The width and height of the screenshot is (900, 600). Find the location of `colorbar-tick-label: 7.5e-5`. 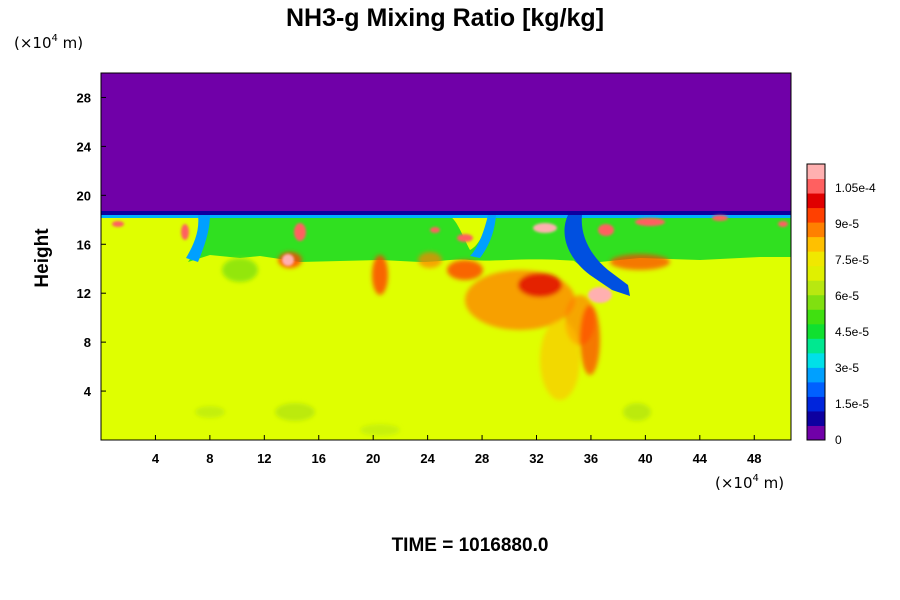

colorbar-tick-label: 7.5e-5 is located at coordinates (852, 260).